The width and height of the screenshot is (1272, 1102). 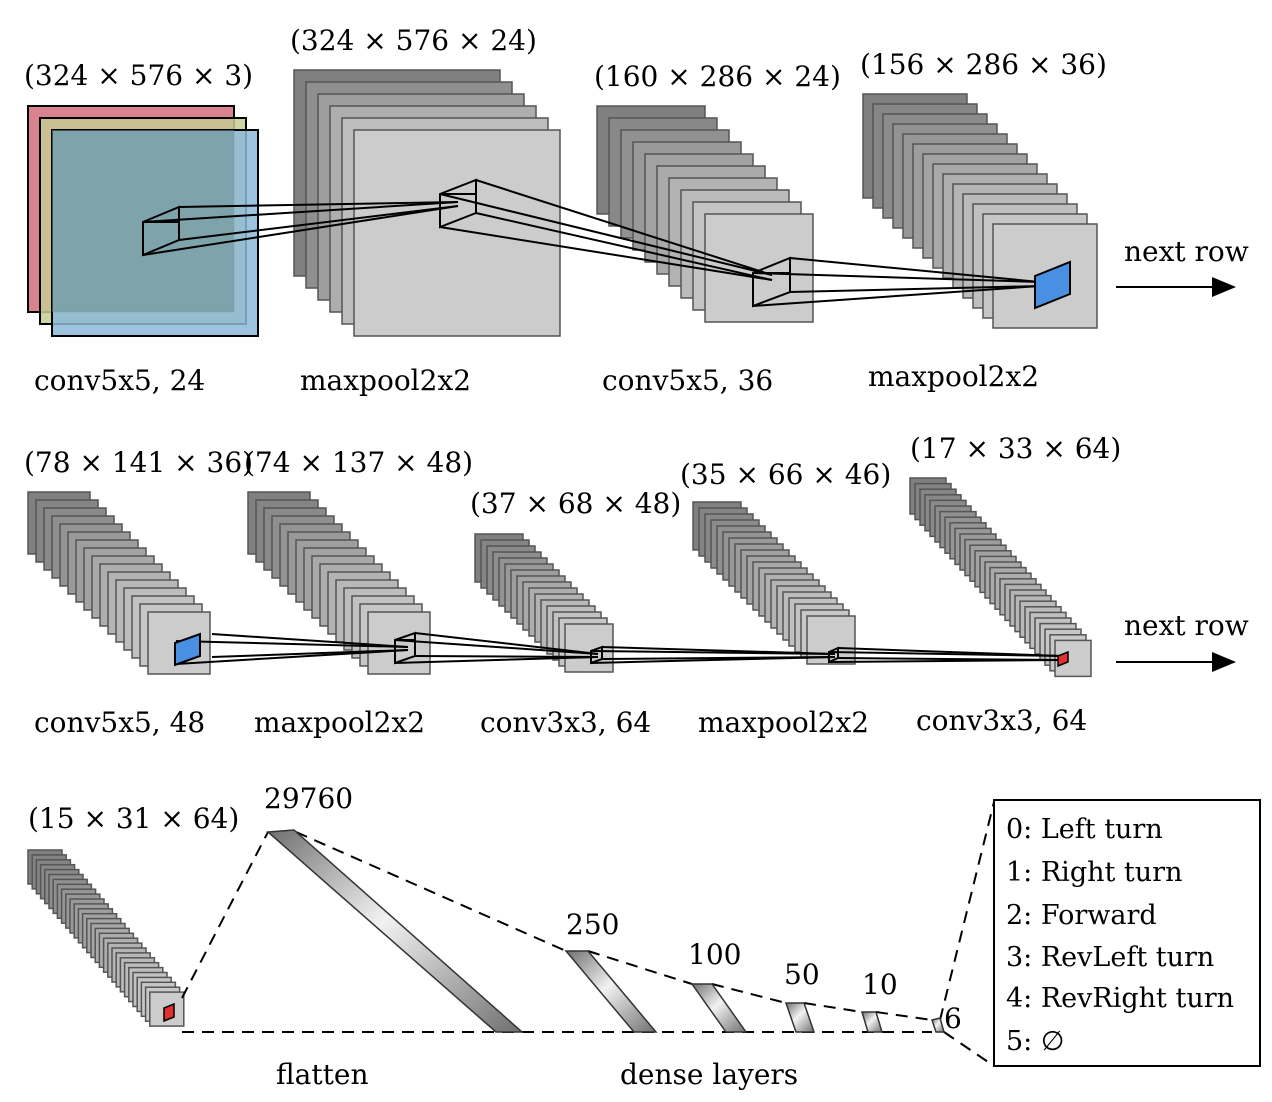 What do you see at coordinates (1015, 448) in the screenshot?
I see `dim-label: (17 × 33 × 64)` at bounding box center [1015, 448].